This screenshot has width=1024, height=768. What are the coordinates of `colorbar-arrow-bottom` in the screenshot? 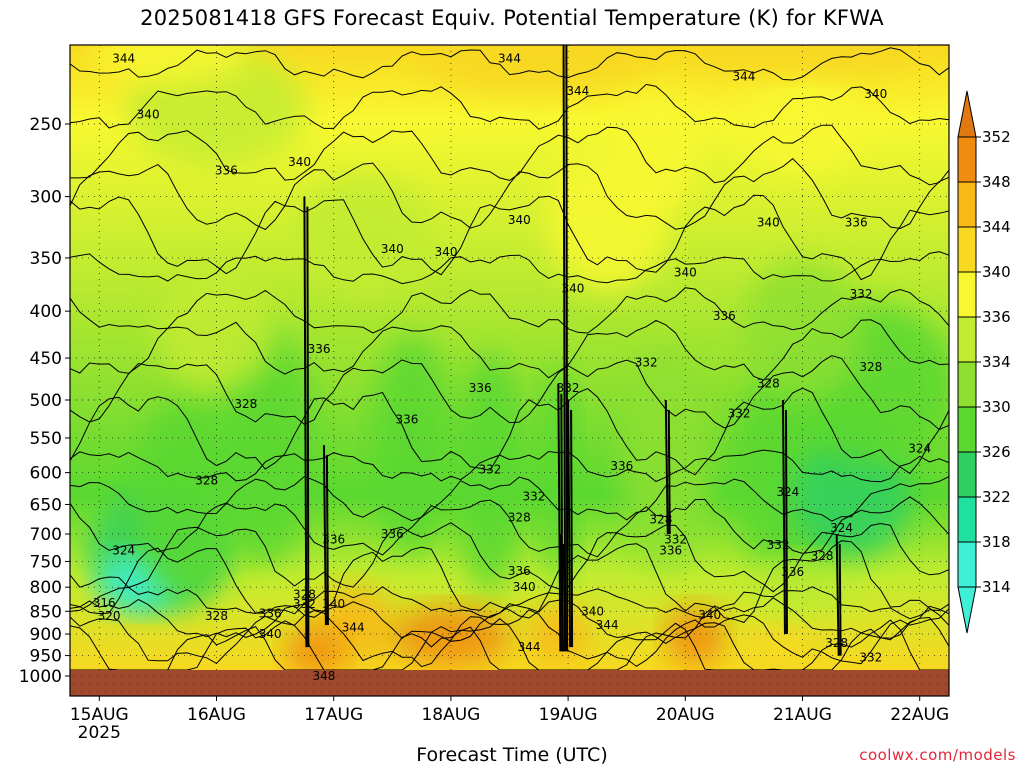 It's located at (967, 610).